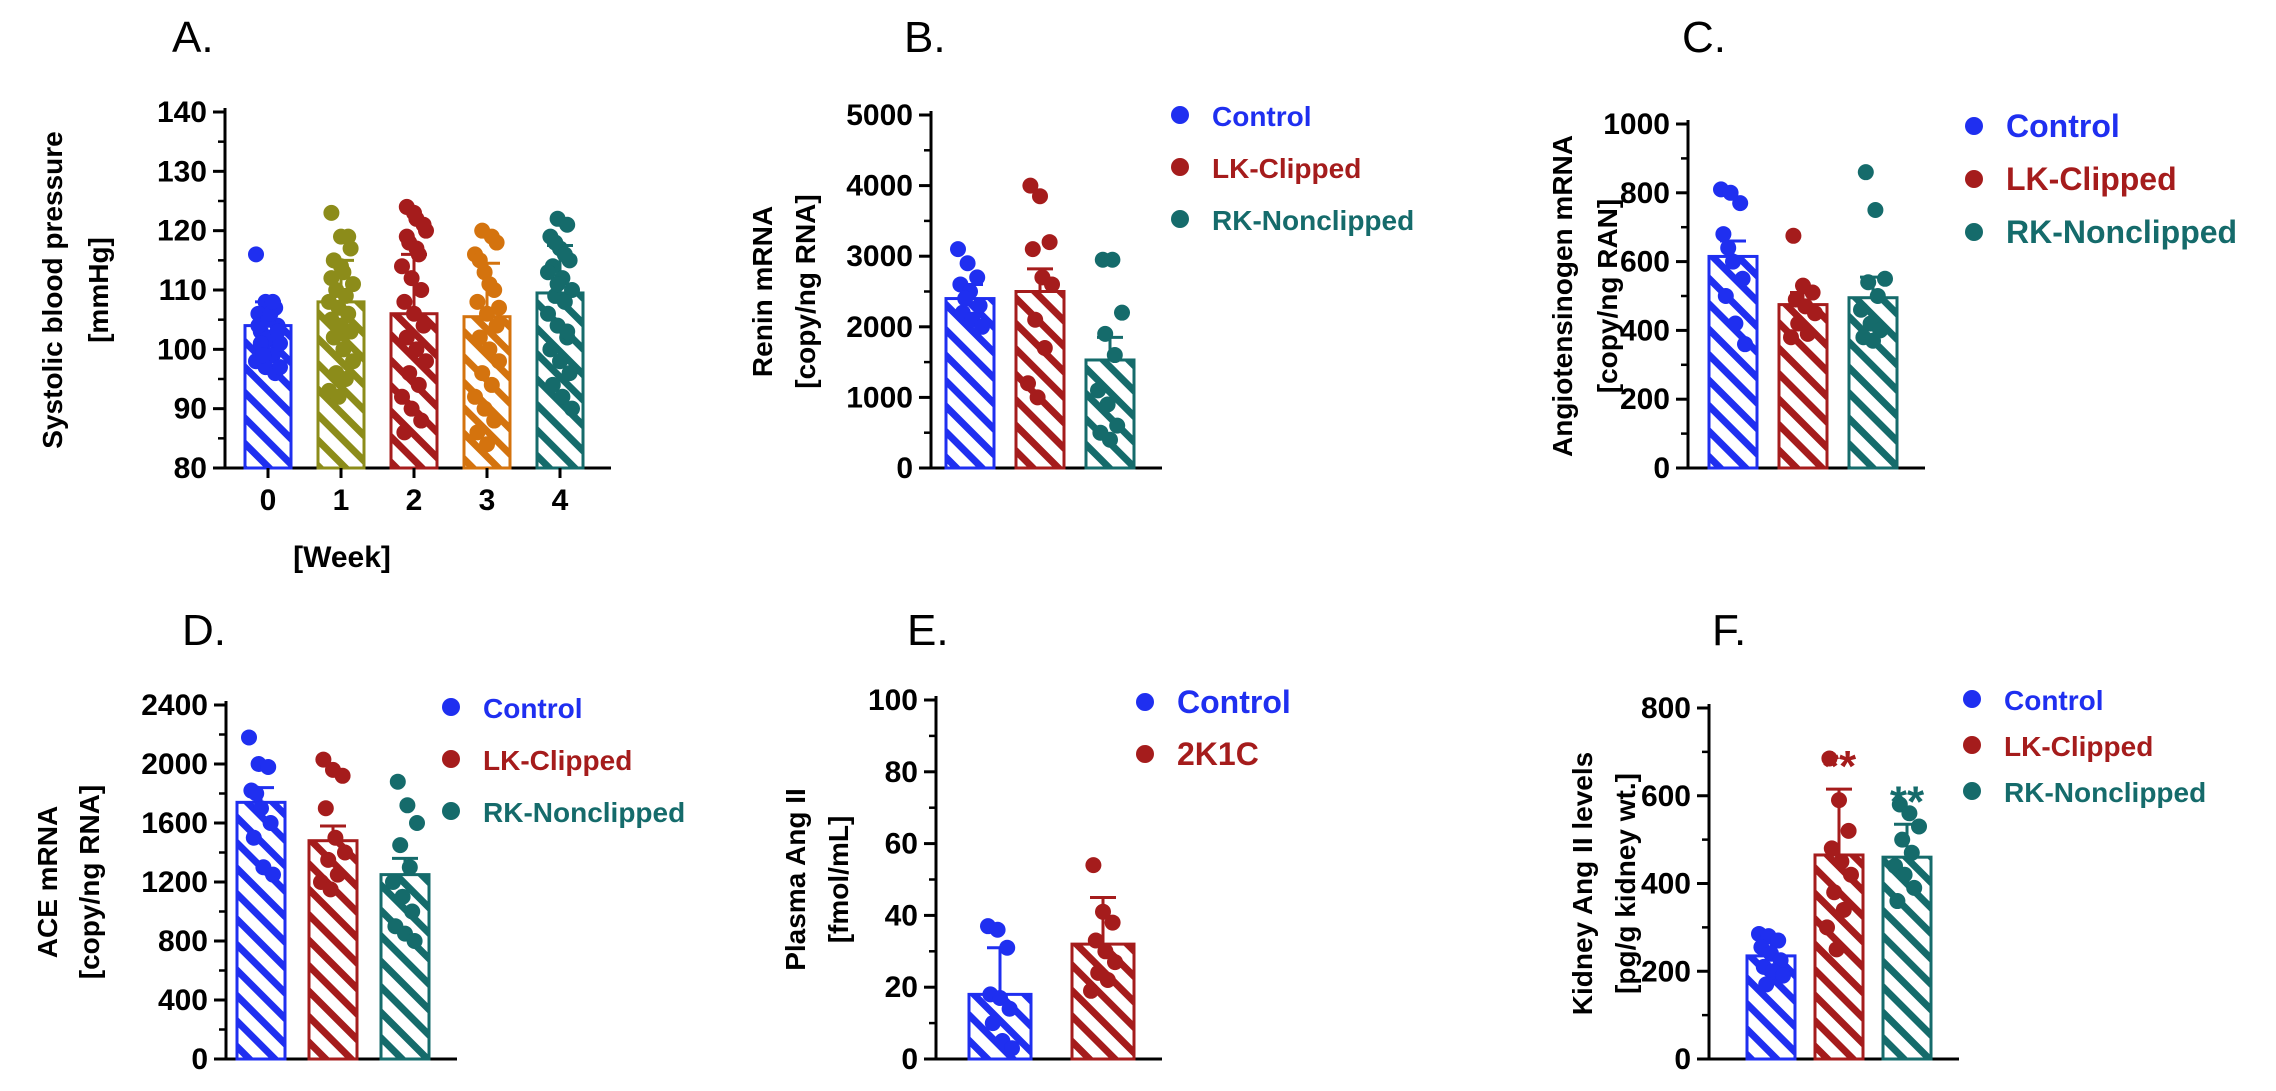 This screenshot has width=2276, height=1091. What do you see at coordinates (901, 987) in the screenshot?
I see `y-tick-label: 20` at bounding box center [901, 987].